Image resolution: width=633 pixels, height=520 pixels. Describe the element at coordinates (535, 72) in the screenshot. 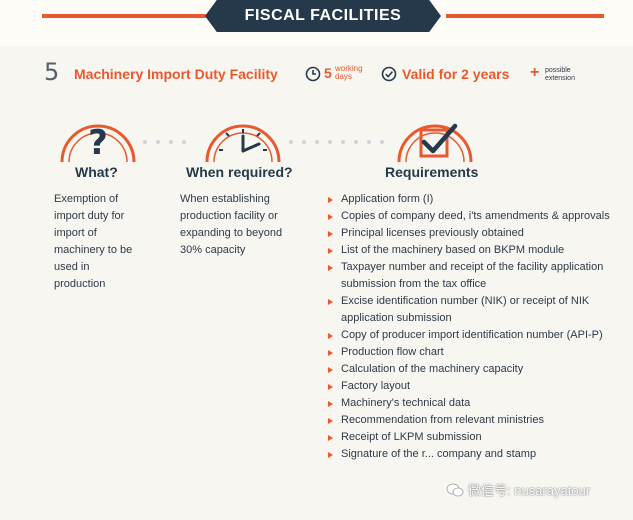

I see `plus-sign: +` at that location.